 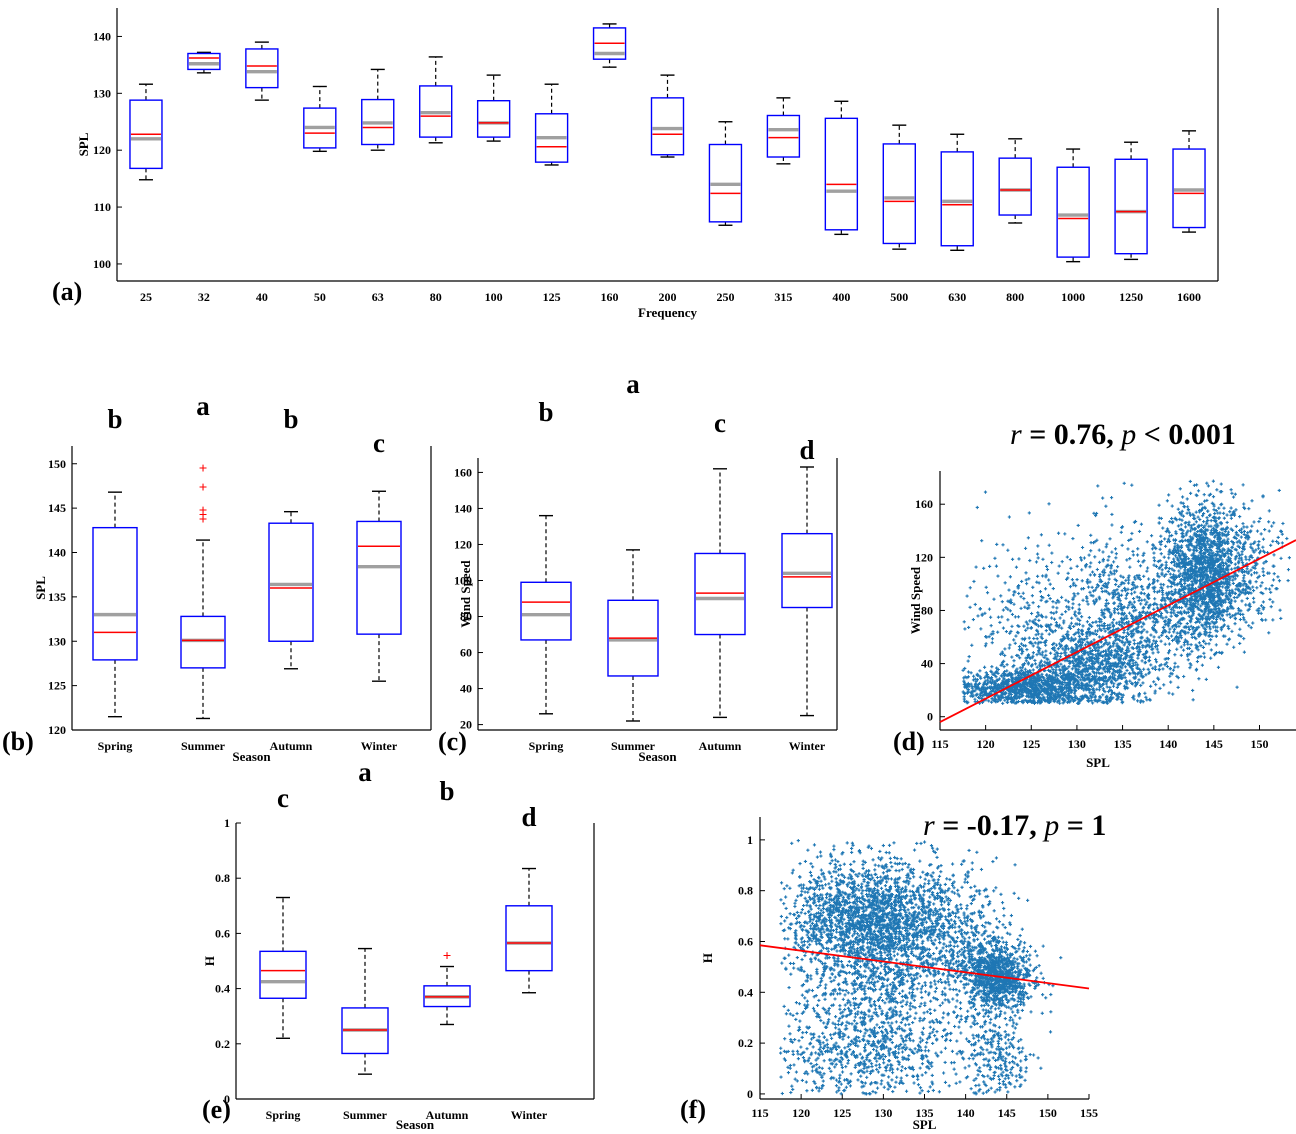 I want to click on panel-label: (c), so click(x=452, y=741).